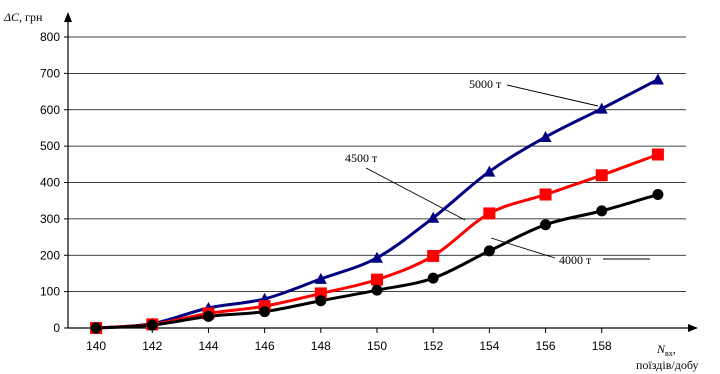  Describe the element at coordinates (56, 328) in the screenshot. I see `y-tick-label-0: 0` at that location.